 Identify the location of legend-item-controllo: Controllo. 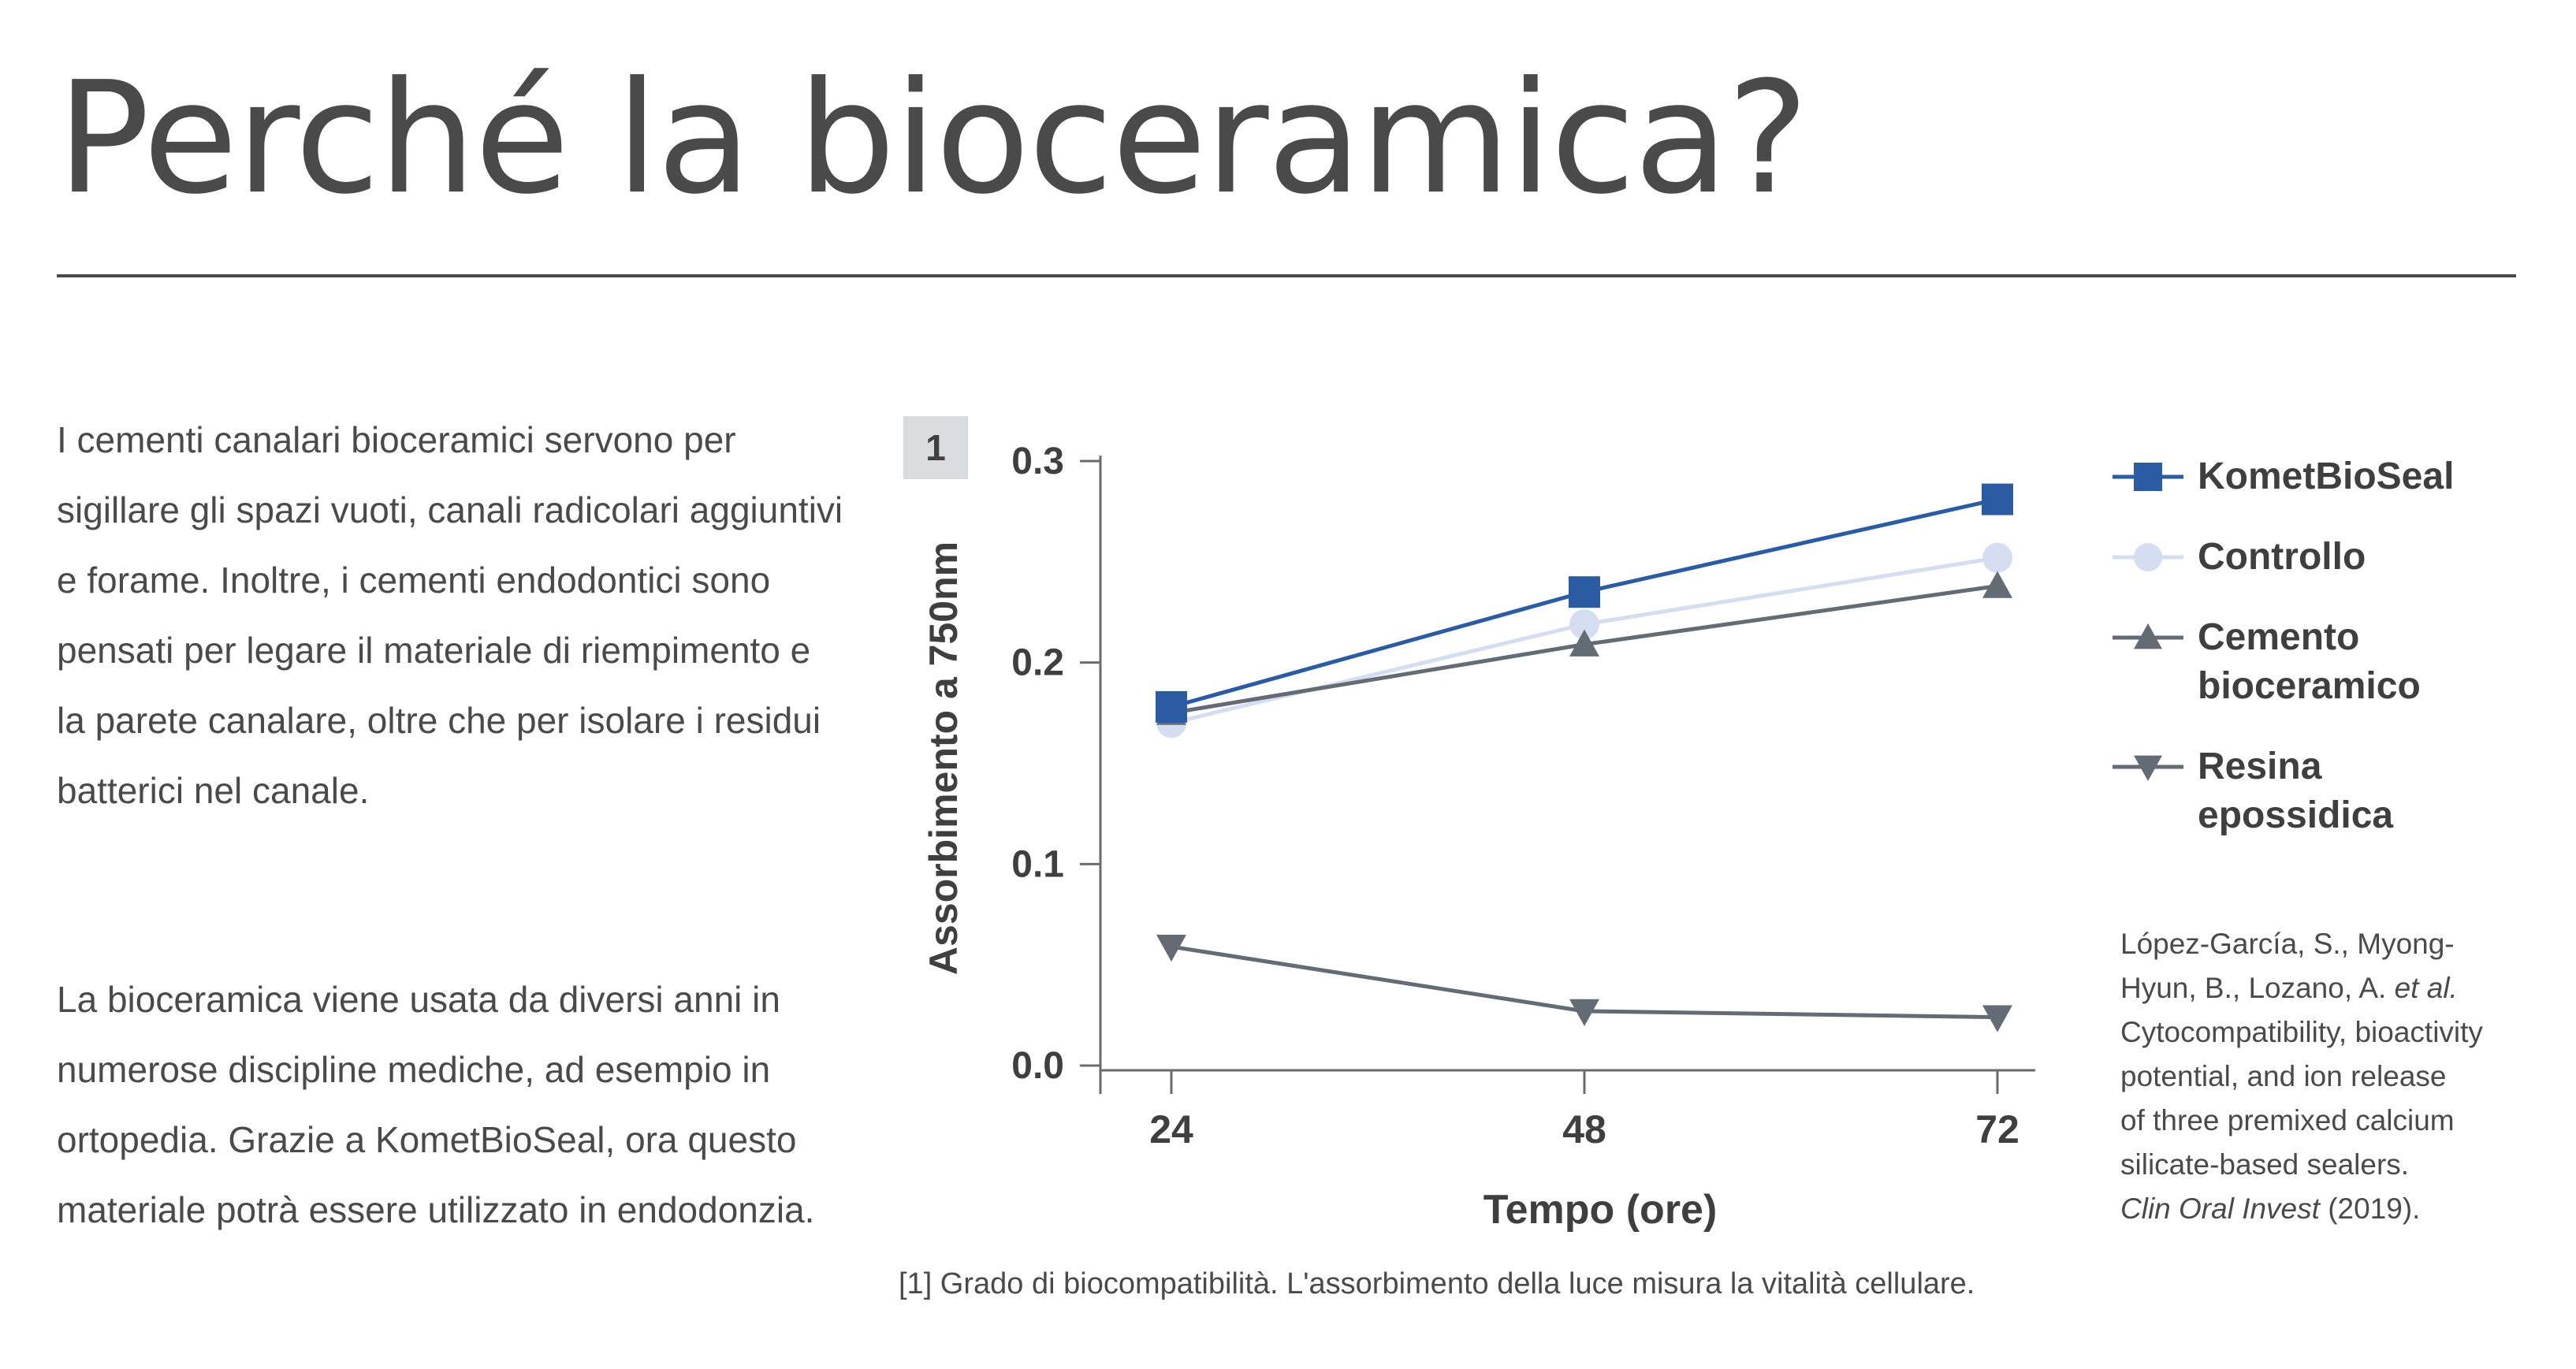
(2305, 557).